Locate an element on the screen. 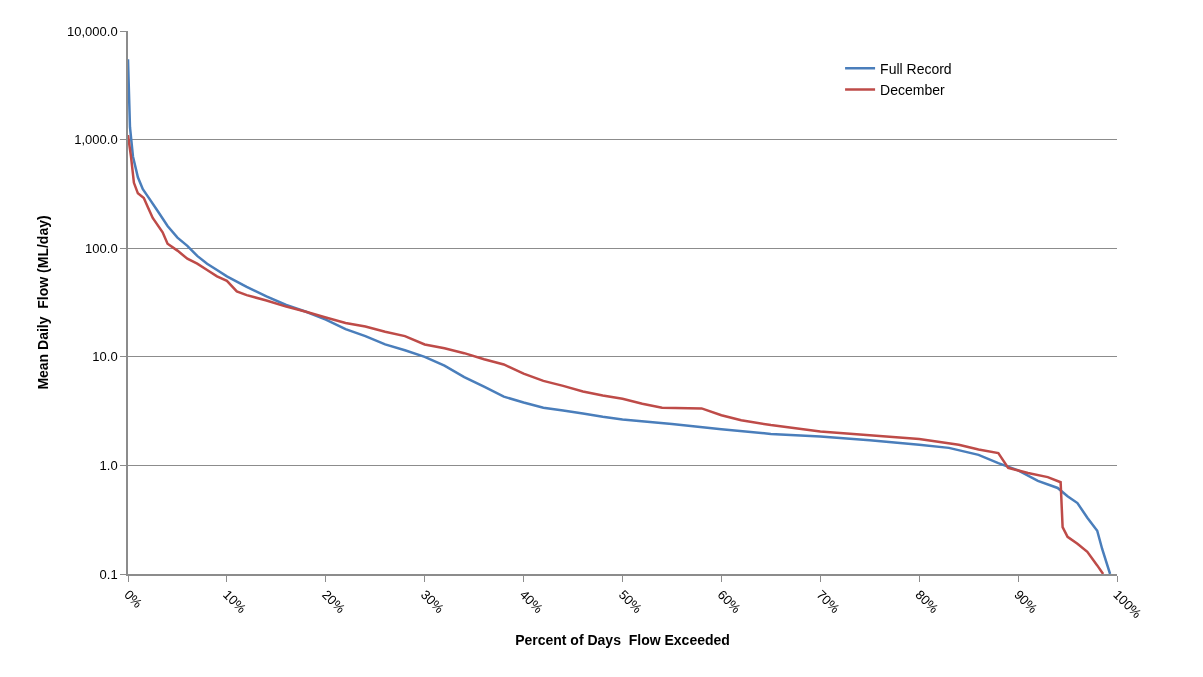 The width and height of the screenshot is (1203, 677). x-tick-label: 10% is located at coordinates (235, 601).